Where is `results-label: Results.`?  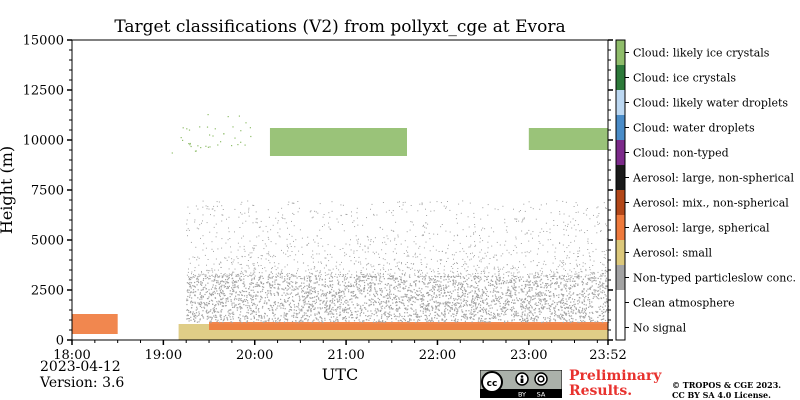 results-label: Results. is located at coordinates (601, 391).